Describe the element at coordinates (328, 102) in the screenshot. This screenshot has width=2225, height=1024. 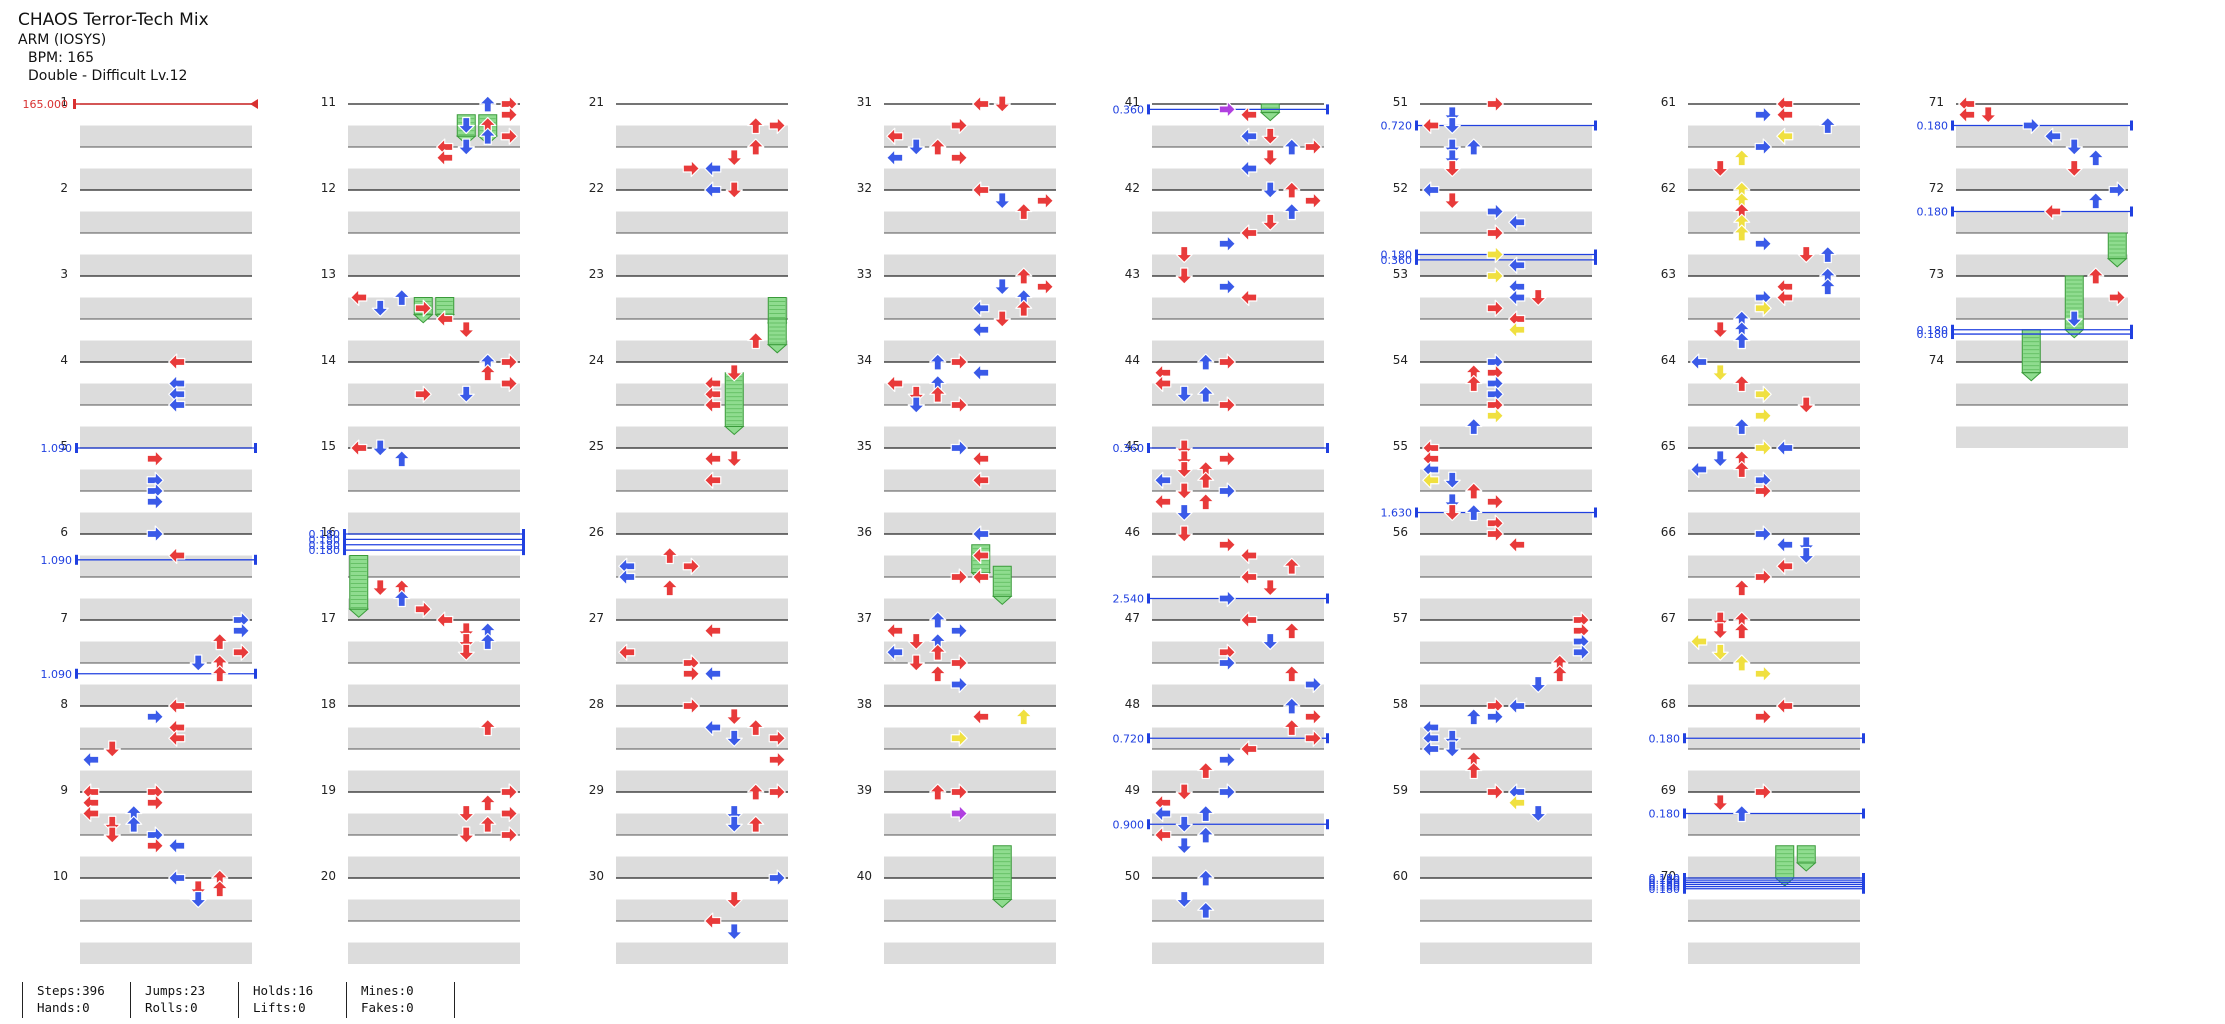
I see `measure-number: 11` at that location.